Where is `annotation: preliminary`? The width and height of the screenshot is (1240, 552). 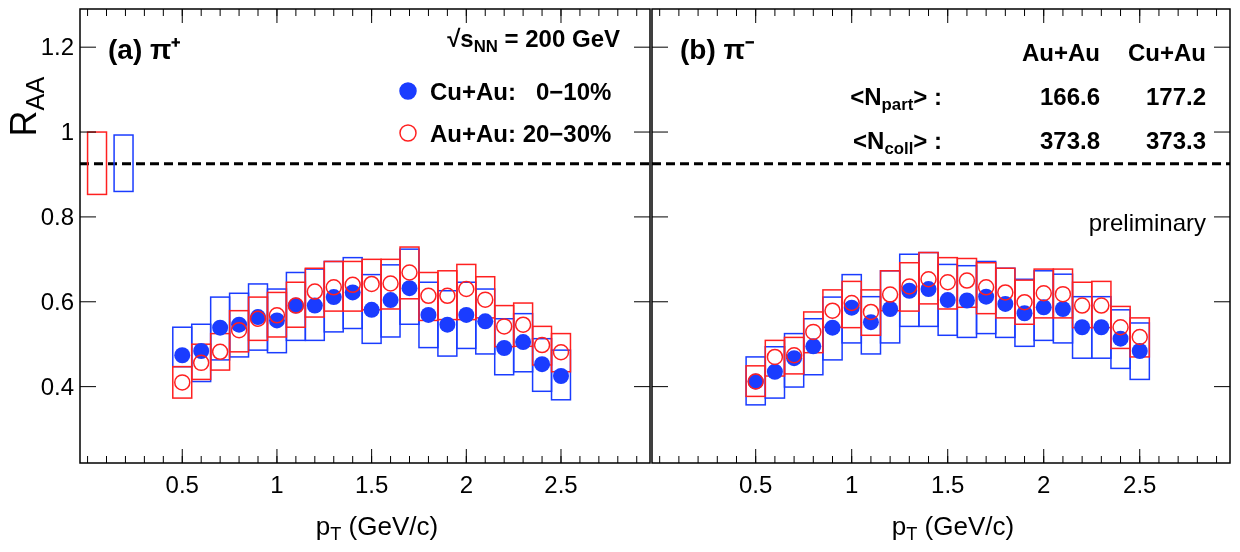 annotation: preliminary is located at coordinates (1147, 222).